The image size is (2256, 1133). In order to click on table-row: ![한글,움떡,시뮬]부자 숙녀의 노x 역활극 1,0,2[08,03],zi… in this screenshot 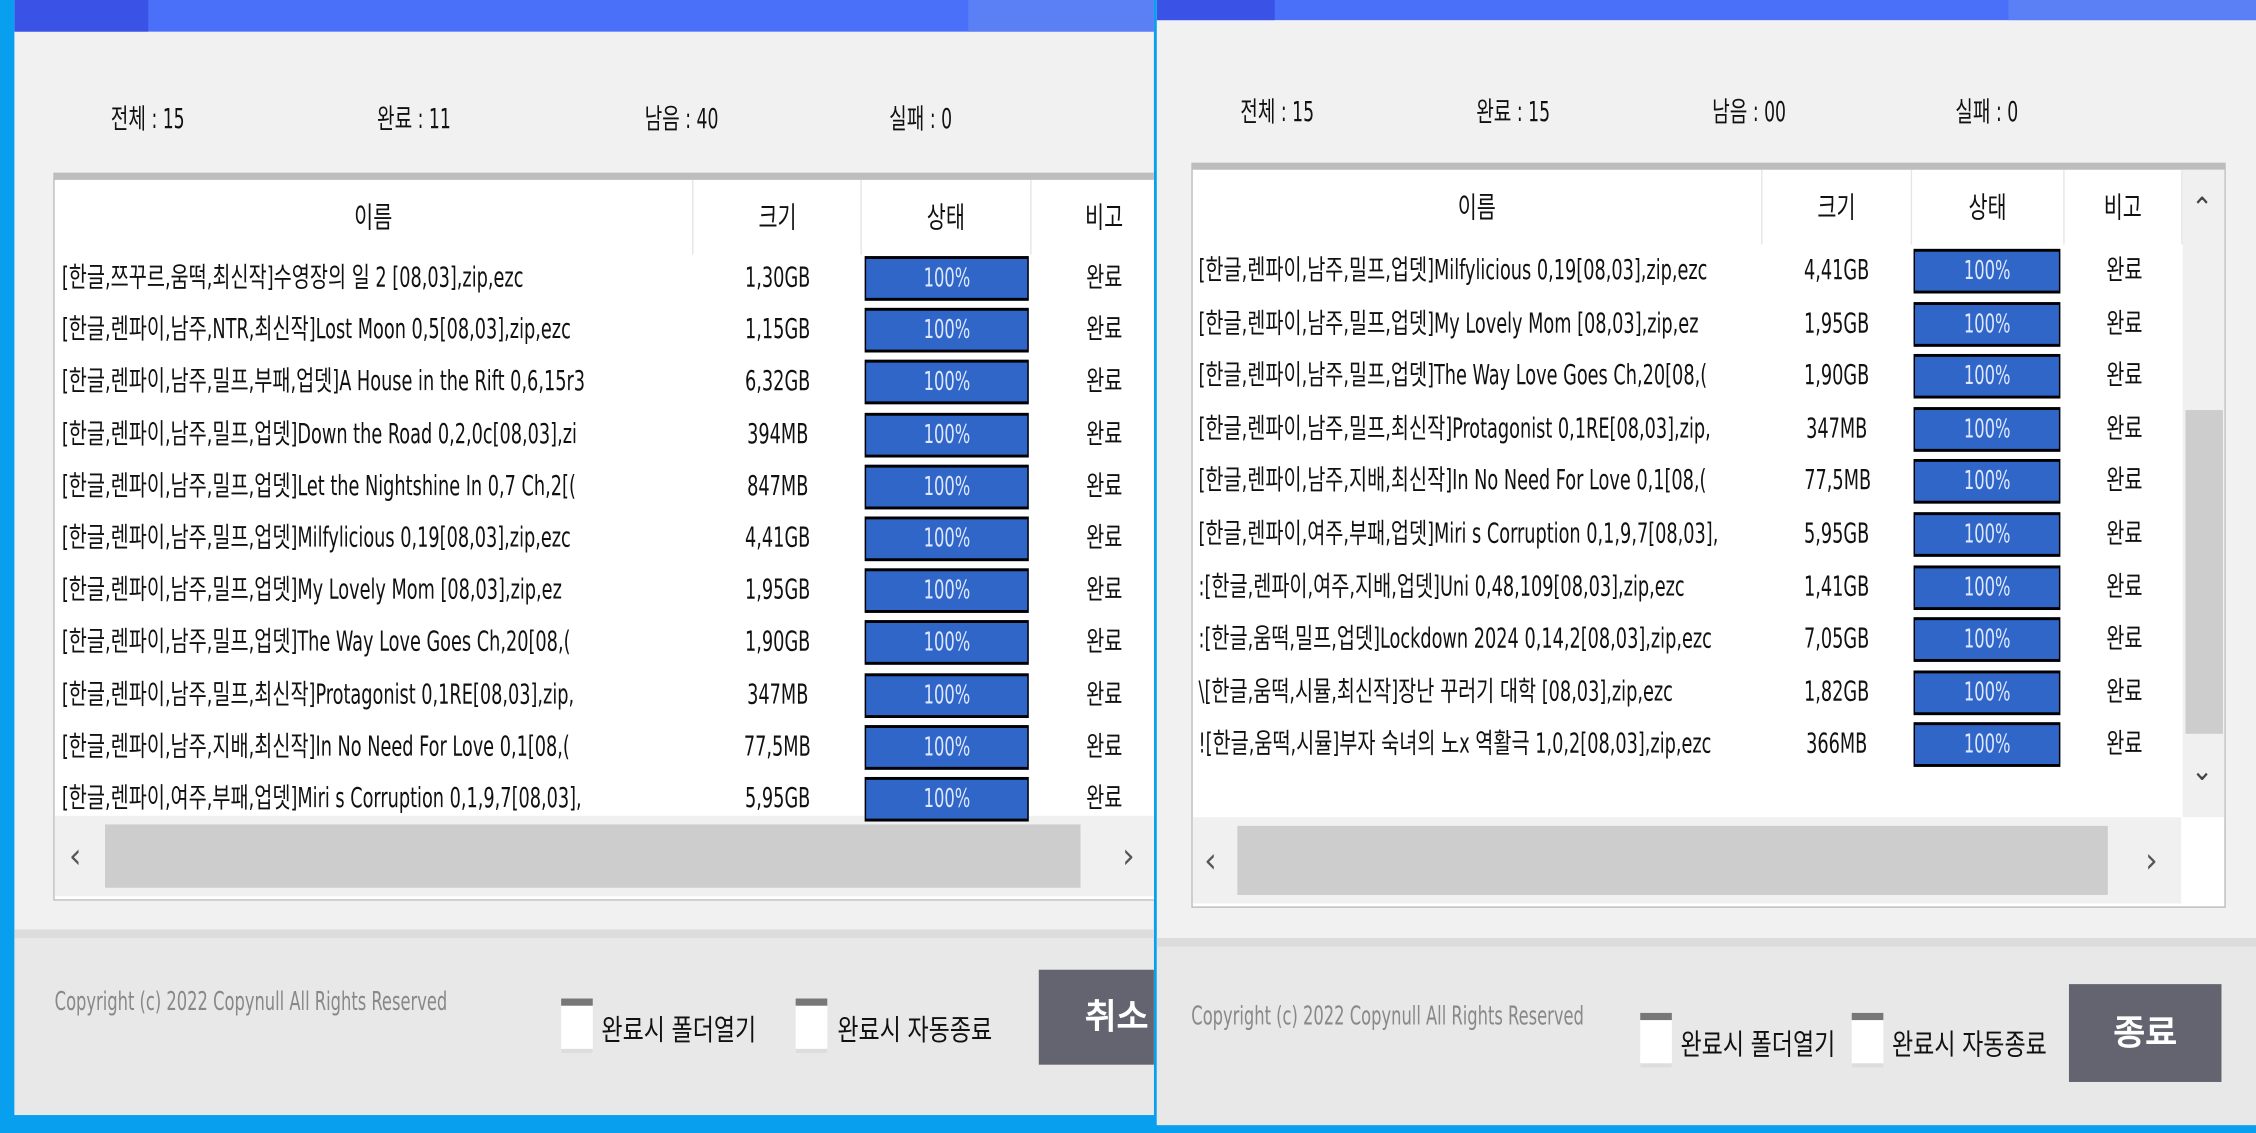, I will do `click(1709, 748)`.